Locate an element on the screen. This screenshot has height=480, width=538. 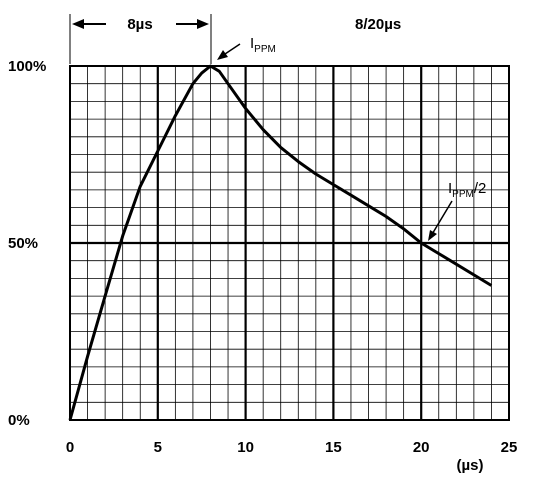
x-unit-label: (µs) is located at coordinates (470, 465).